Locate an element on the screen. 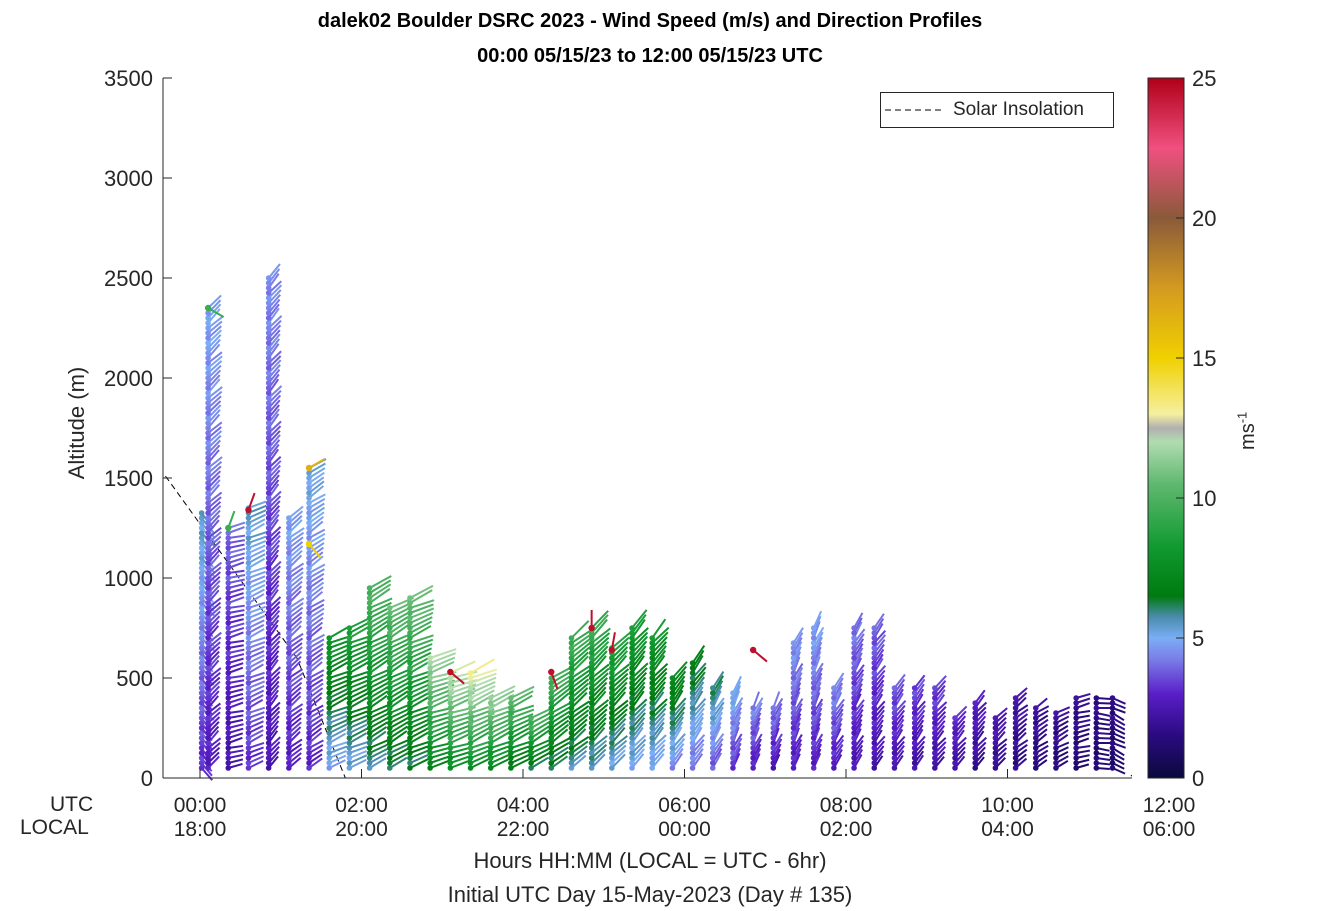 Image resolution: width=1343 pixels, height=911 pixels. x-tick-label-utc: 00:00 is located at coordinates (200, 805).